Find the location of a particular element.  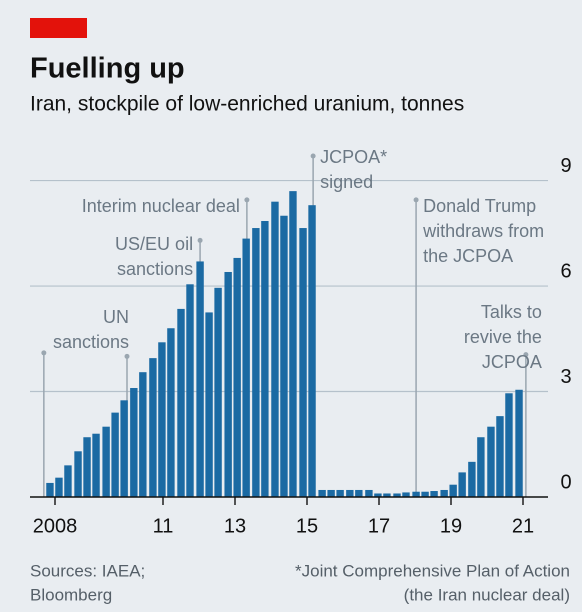

annotation-text: signed is located at coordinates (346, 182).